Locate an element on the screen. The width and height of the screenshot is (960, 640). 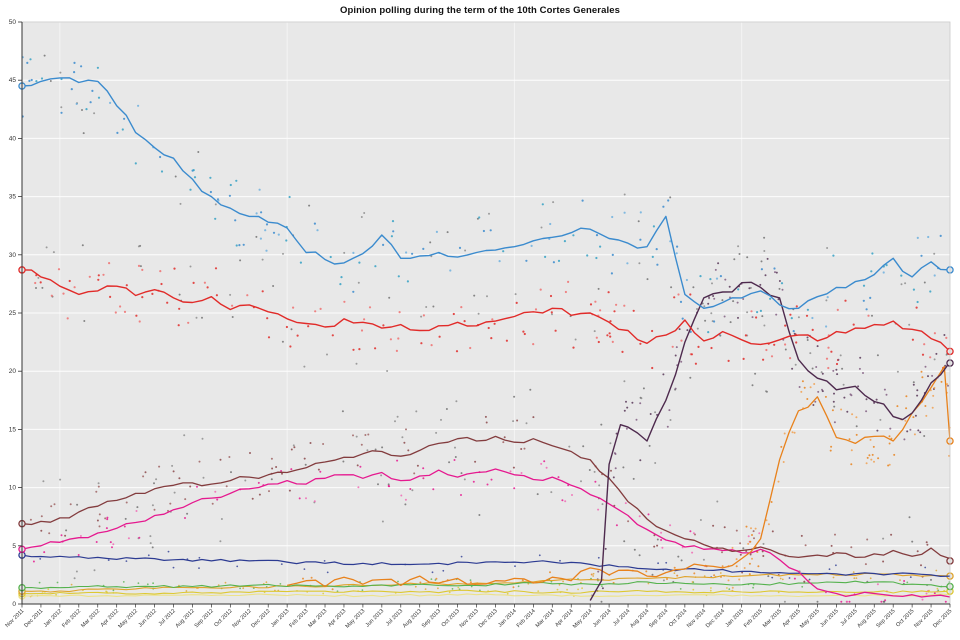
svg-text: Sep 2013 is located at coordinates (431, 618).